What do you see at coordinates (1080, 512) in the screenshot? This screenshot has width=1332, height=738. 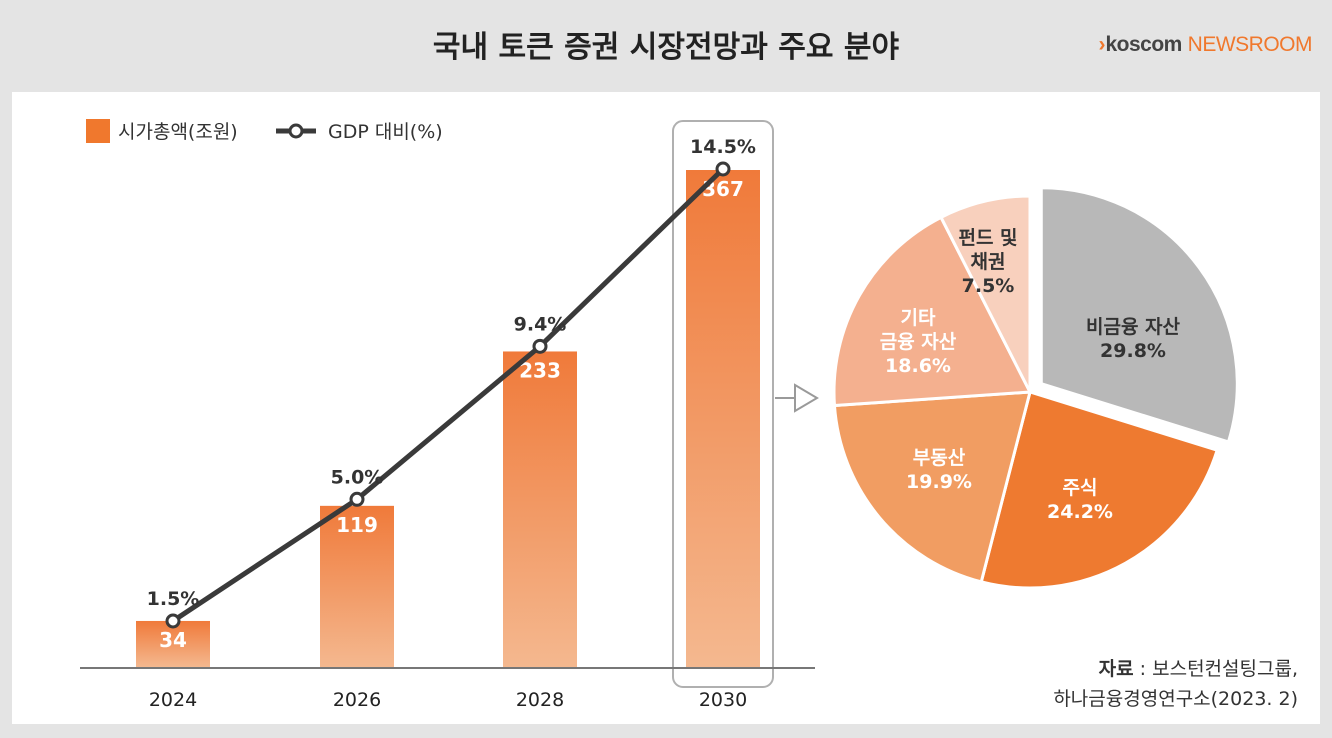 I see `pie-slice-value: 24.2%` at bounding box center [1080, 512].